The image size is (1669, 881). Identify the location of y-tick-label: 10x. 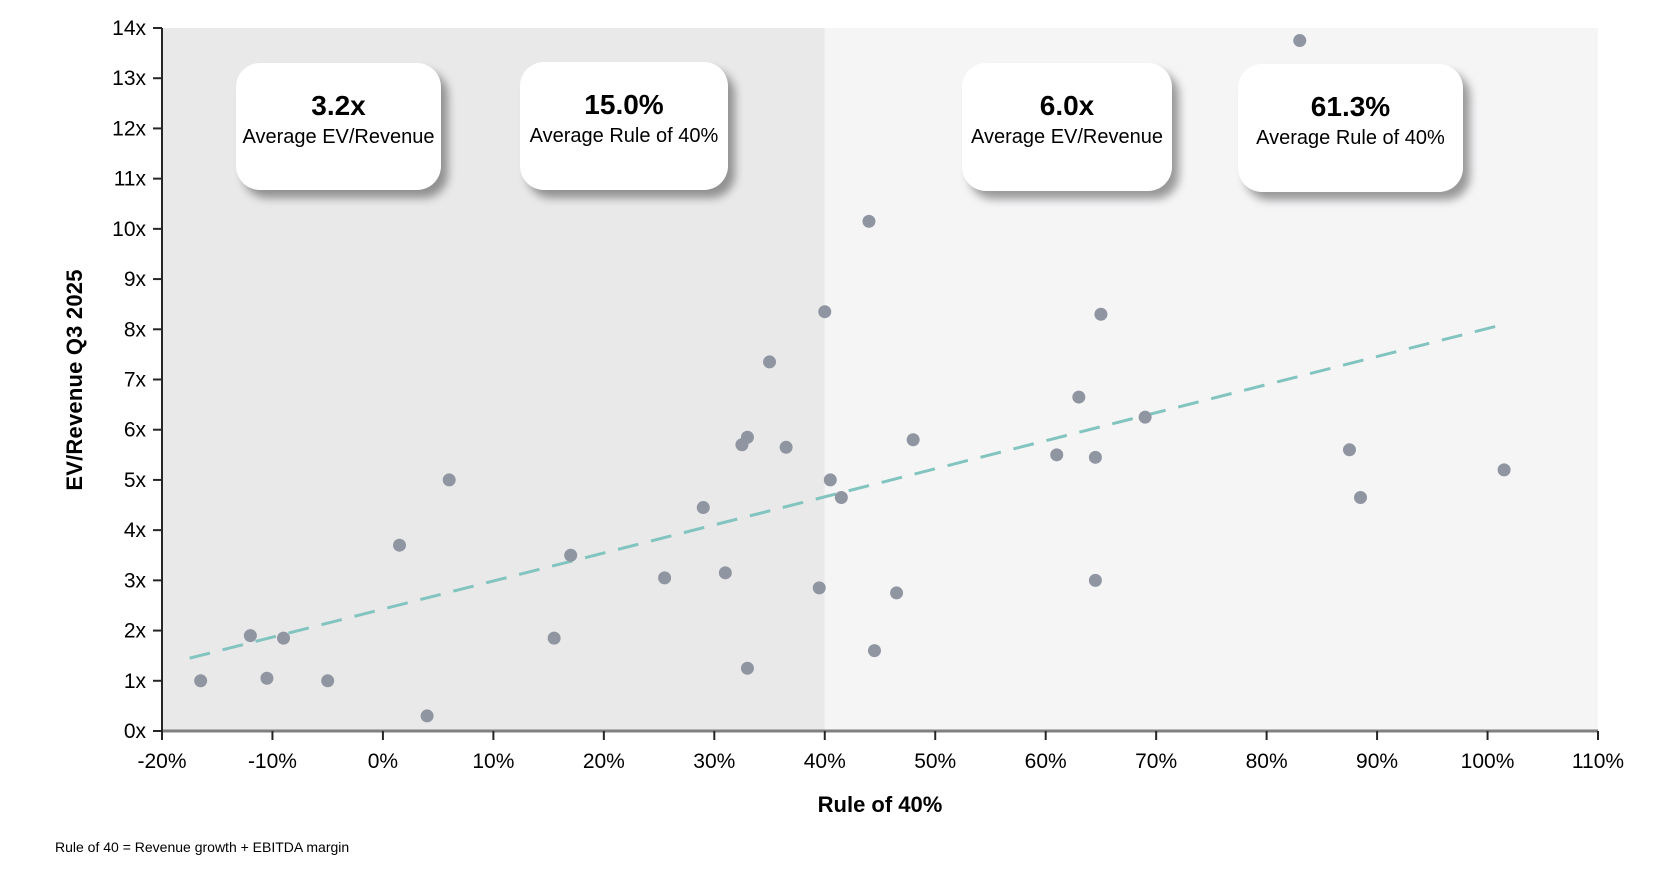
(129, 229).